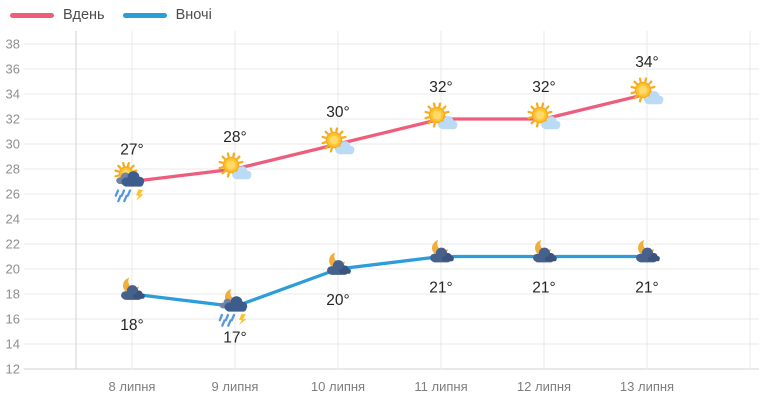 The image size is (760, 400). Describe the element at coordinates (235, 386) in the screenshot. I see `x-axis-label: 9 липня` at that location.